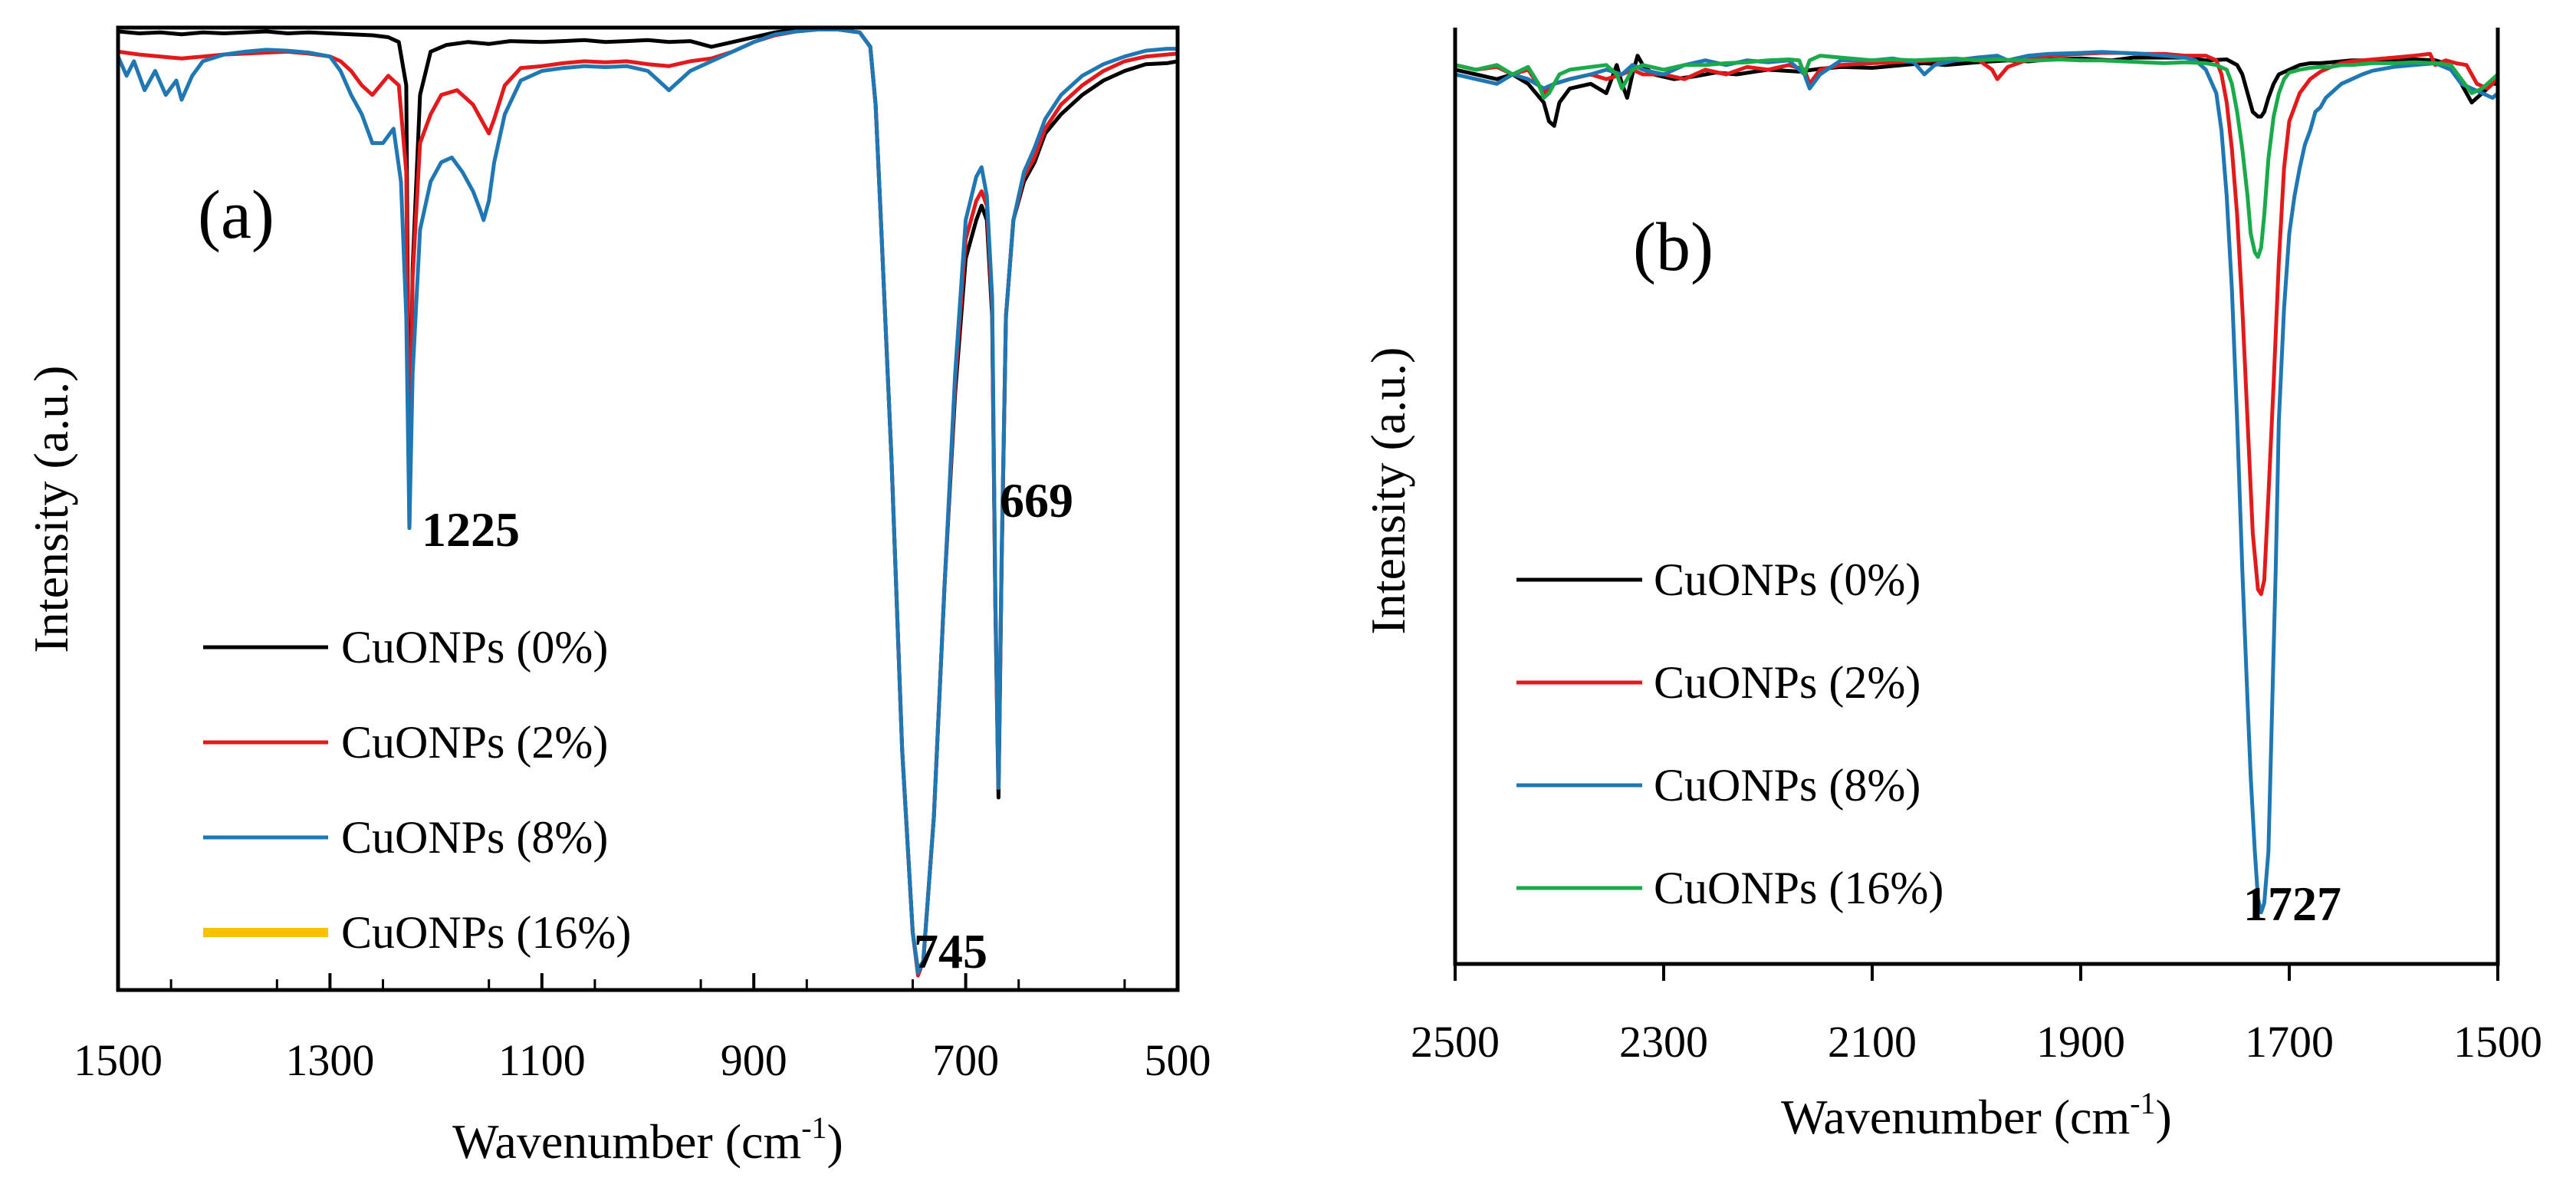 The image size is (2576, 1194). I want to click on x-tick-label-a-1500: 1500, so click(118, 1060).